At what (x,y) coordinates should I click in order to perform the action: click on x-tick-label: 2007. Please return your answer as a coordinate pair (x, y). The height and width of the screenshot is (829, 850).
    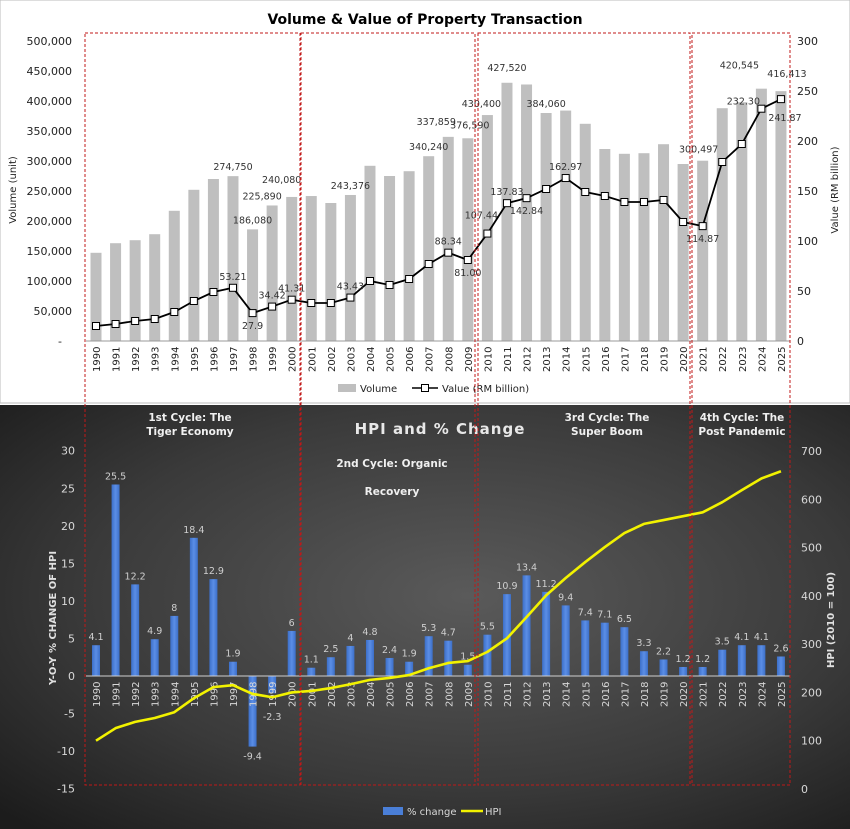
    Looking at the image, I should click on (430, 694).